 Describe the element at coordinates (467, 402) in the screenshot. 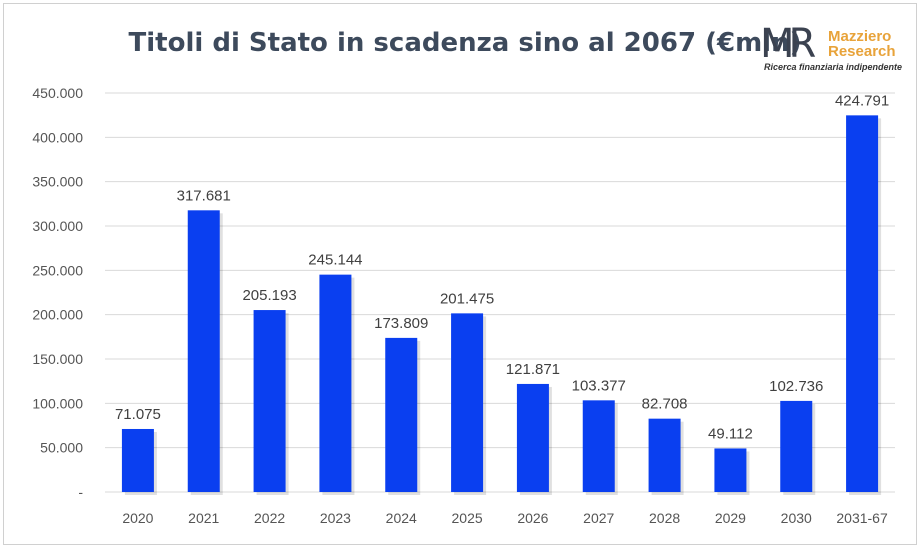

I see `bar-2025` at that location.